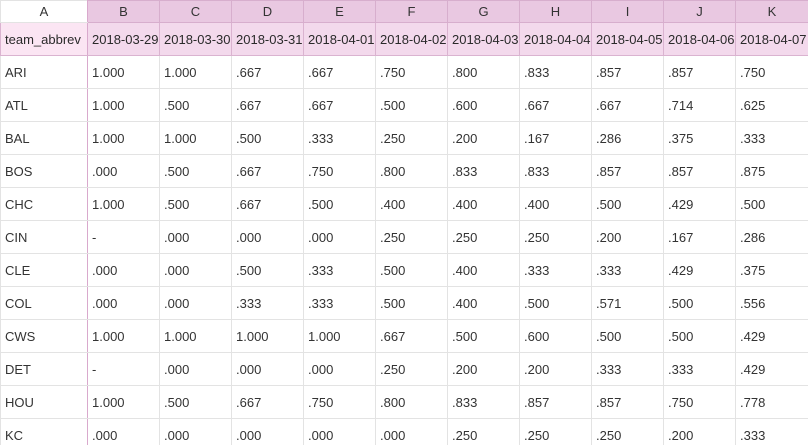 This screenshot has width=808, height=445. I want to click on column-letter-i: I, so click(627, 11).